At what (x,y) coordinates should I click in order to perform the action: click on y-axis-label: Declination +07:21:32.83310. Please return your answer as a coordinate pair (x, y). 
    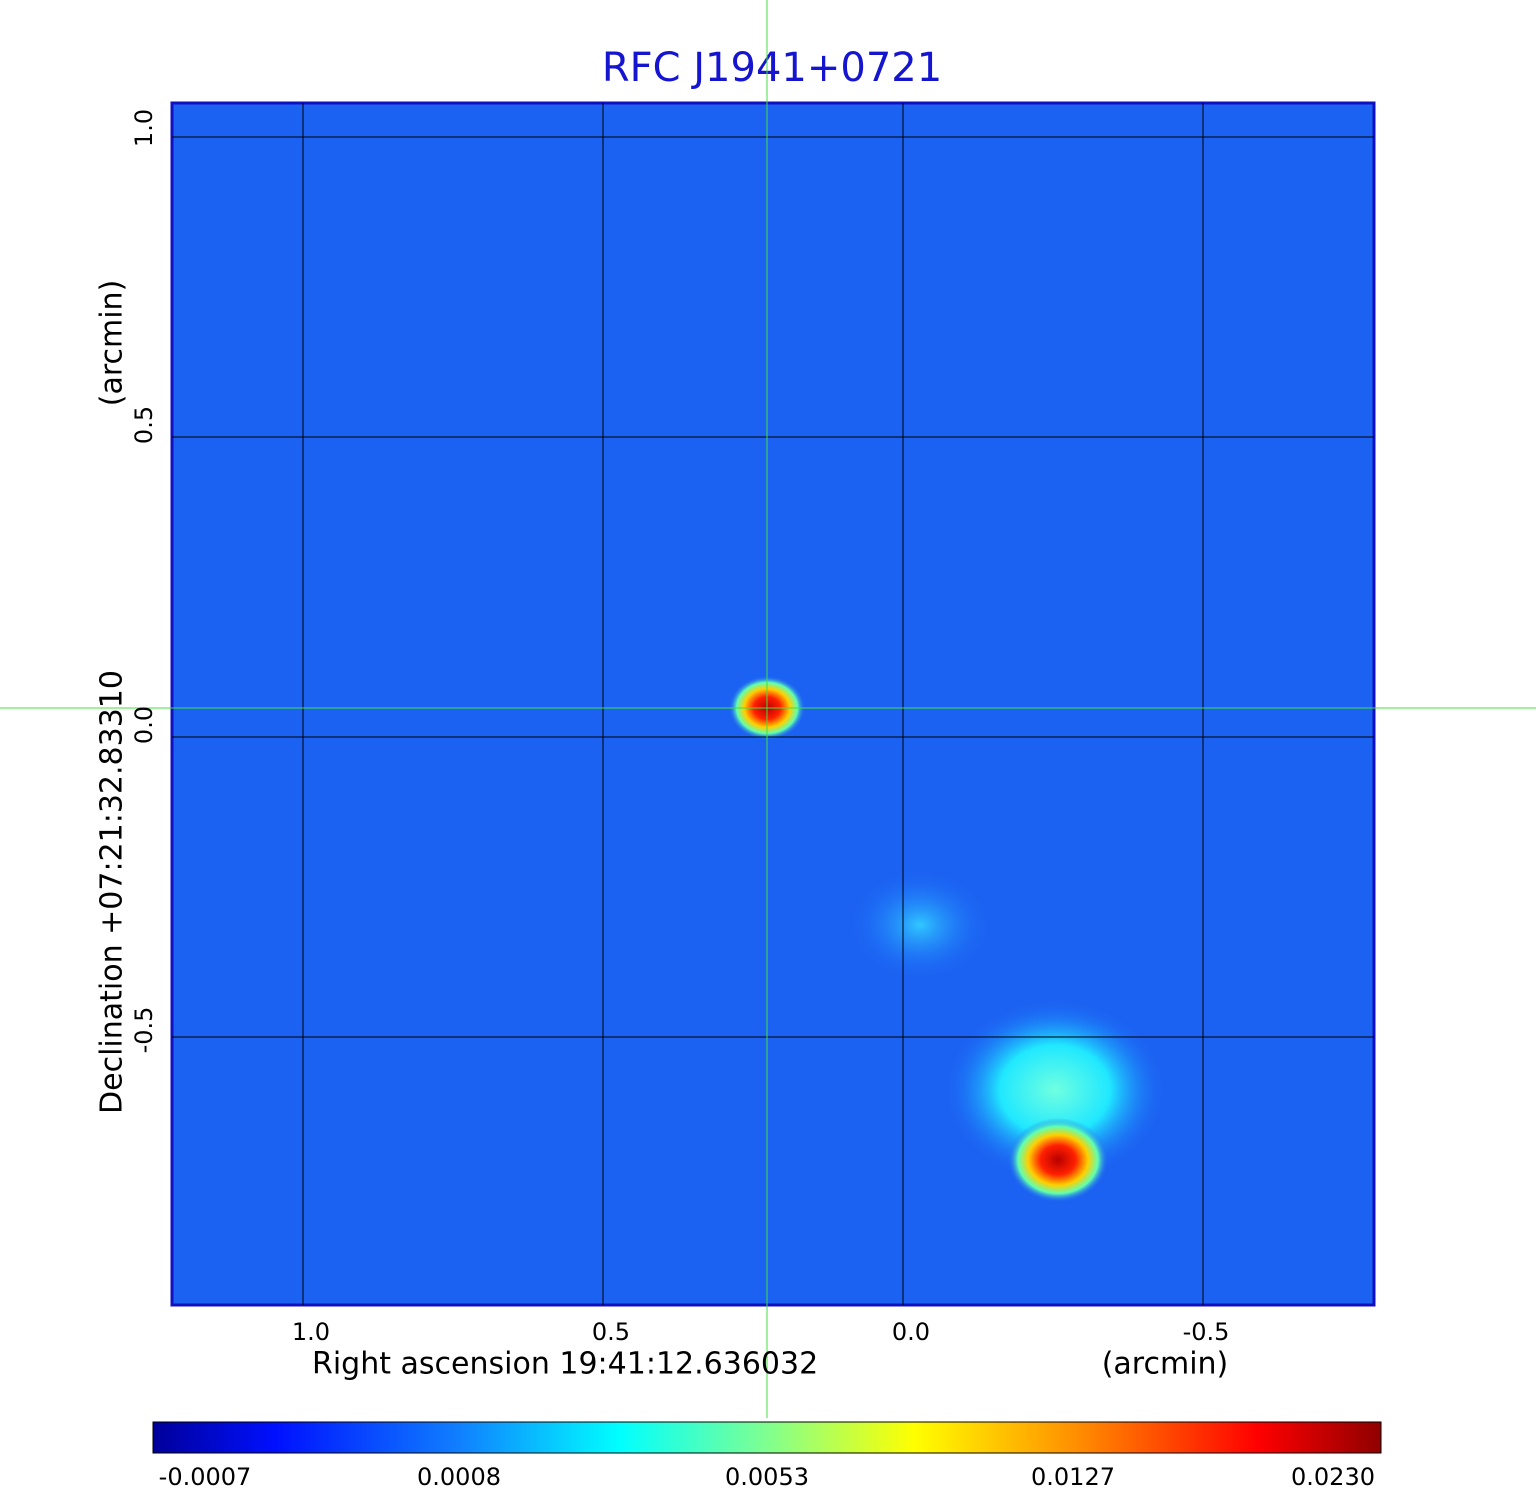
    Looking at the image, I should click on (112, 892).